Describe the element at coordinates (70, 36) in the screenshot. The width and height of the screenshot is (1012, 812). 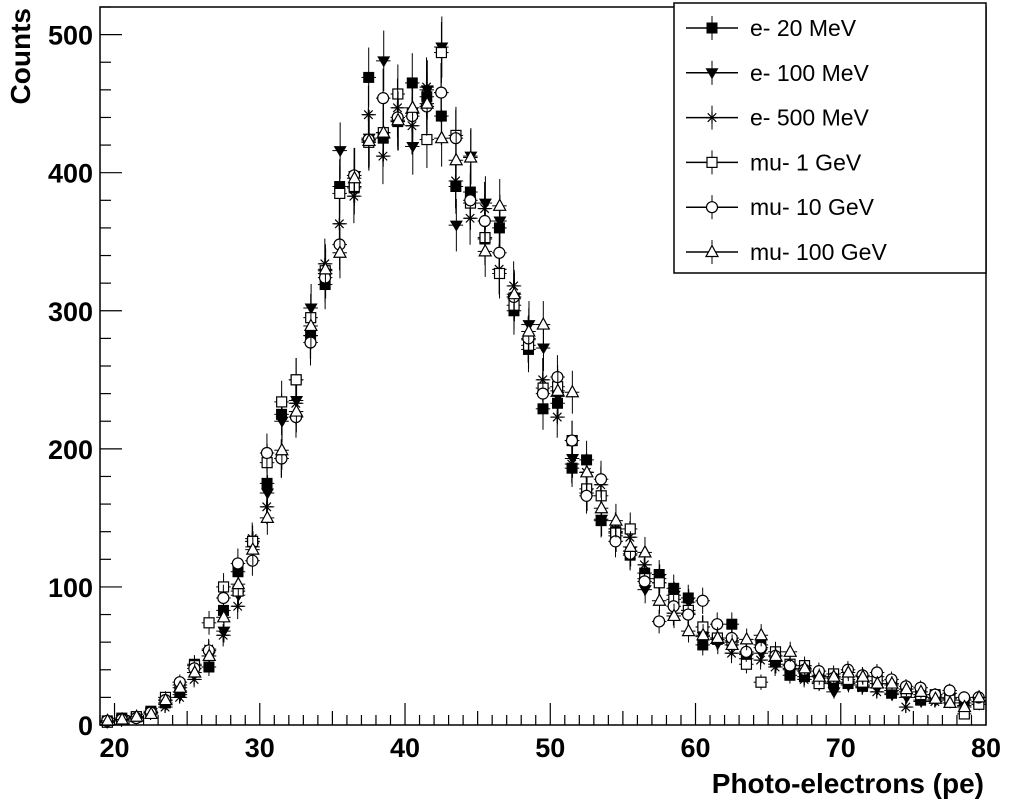
I see `y-tick-label: 500` at that location.